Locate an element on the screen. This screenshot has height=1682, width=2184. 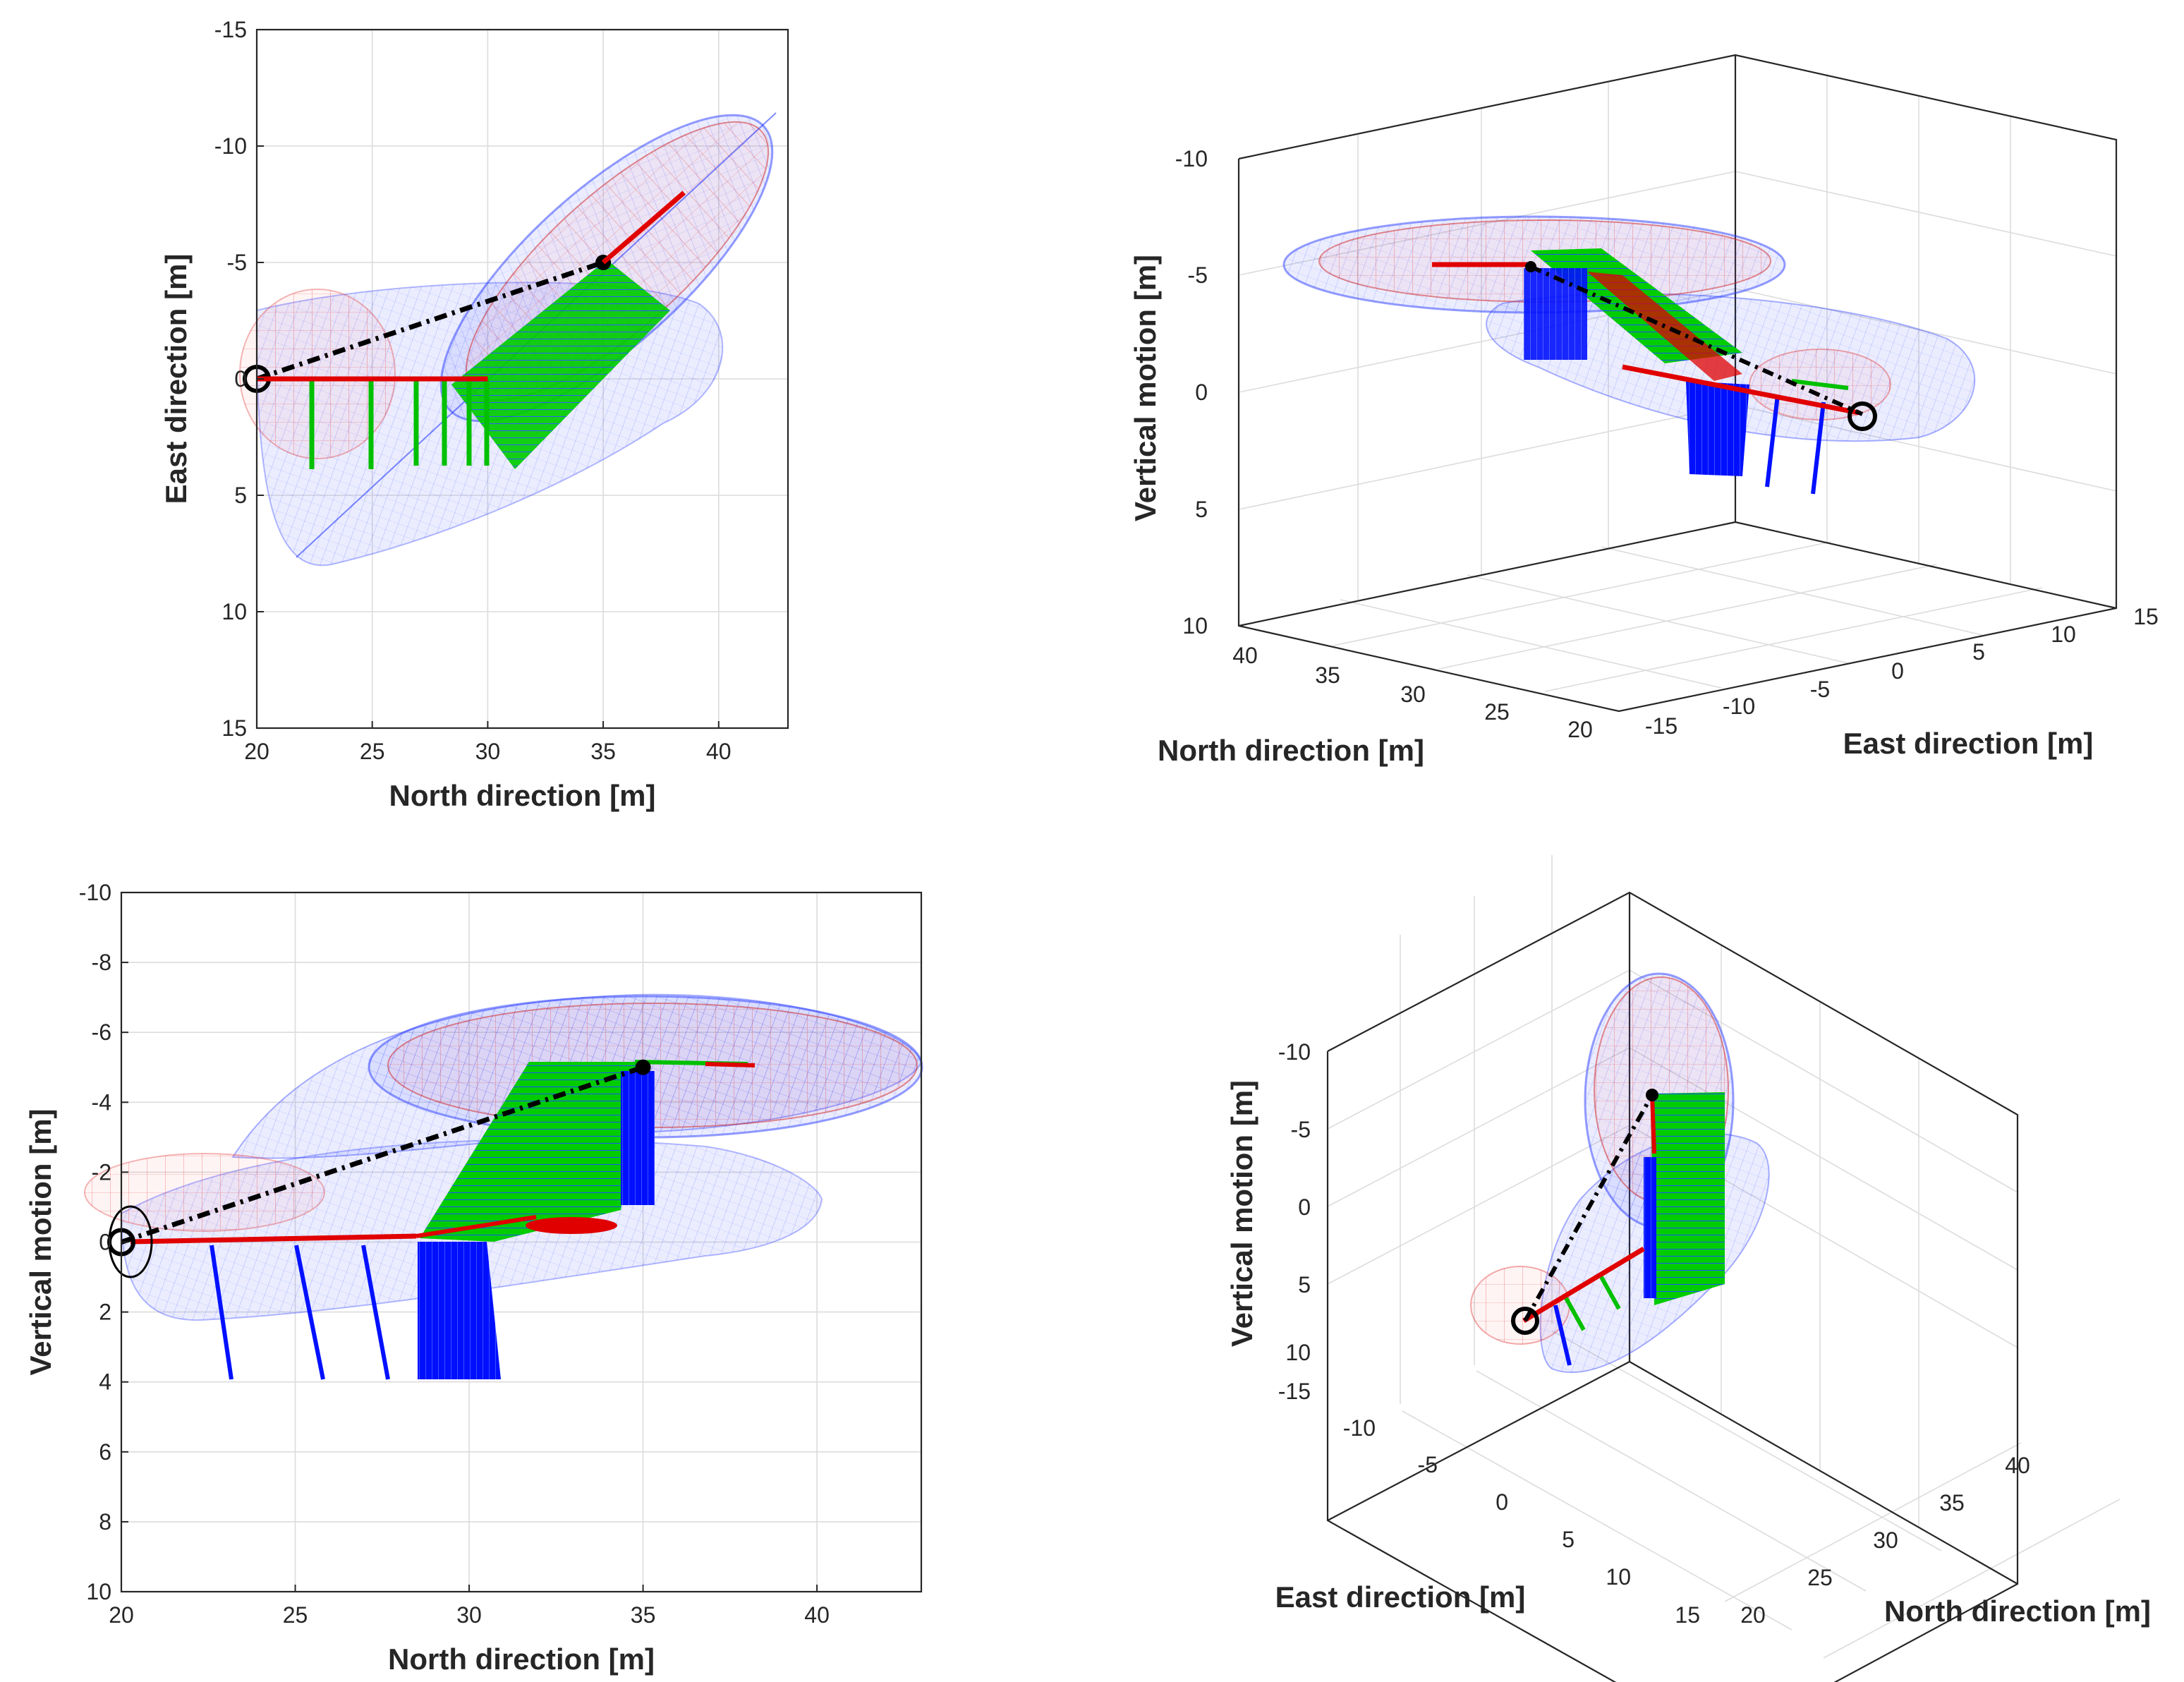
panel2-z-tick: 10 is located at coordinates (1195, 626).